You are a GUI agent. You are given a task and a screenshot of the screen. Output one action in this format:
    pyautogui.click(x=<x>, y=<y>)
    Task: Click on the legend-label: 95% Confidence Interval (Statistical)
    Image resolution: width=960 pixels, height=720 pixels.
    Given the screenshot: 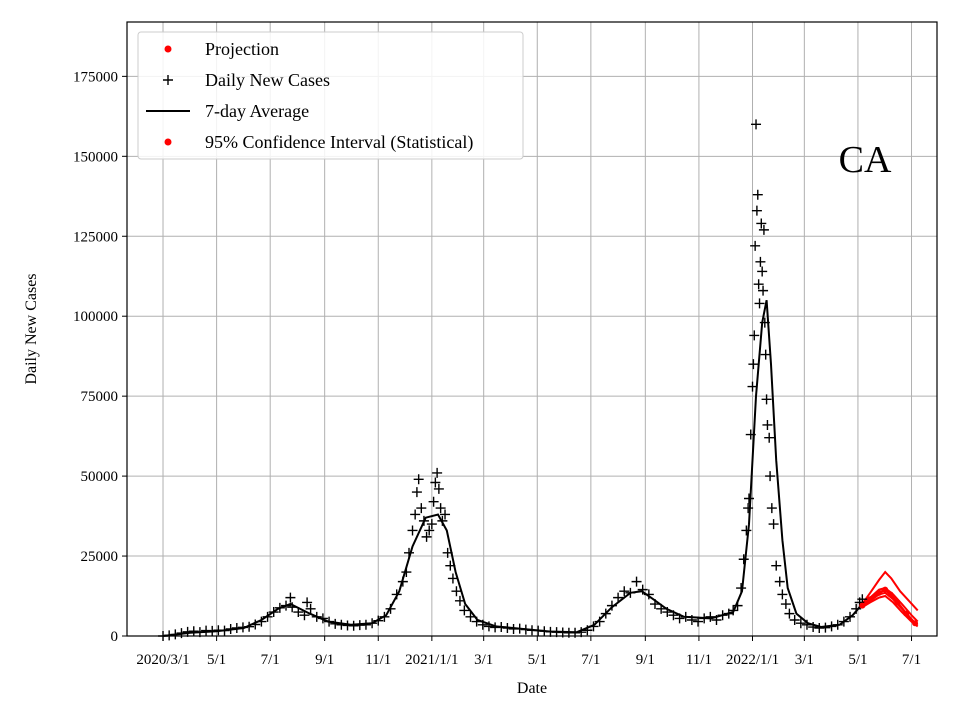 What is the action you would take?
    pyautogui.click(x=339, y=142)
    